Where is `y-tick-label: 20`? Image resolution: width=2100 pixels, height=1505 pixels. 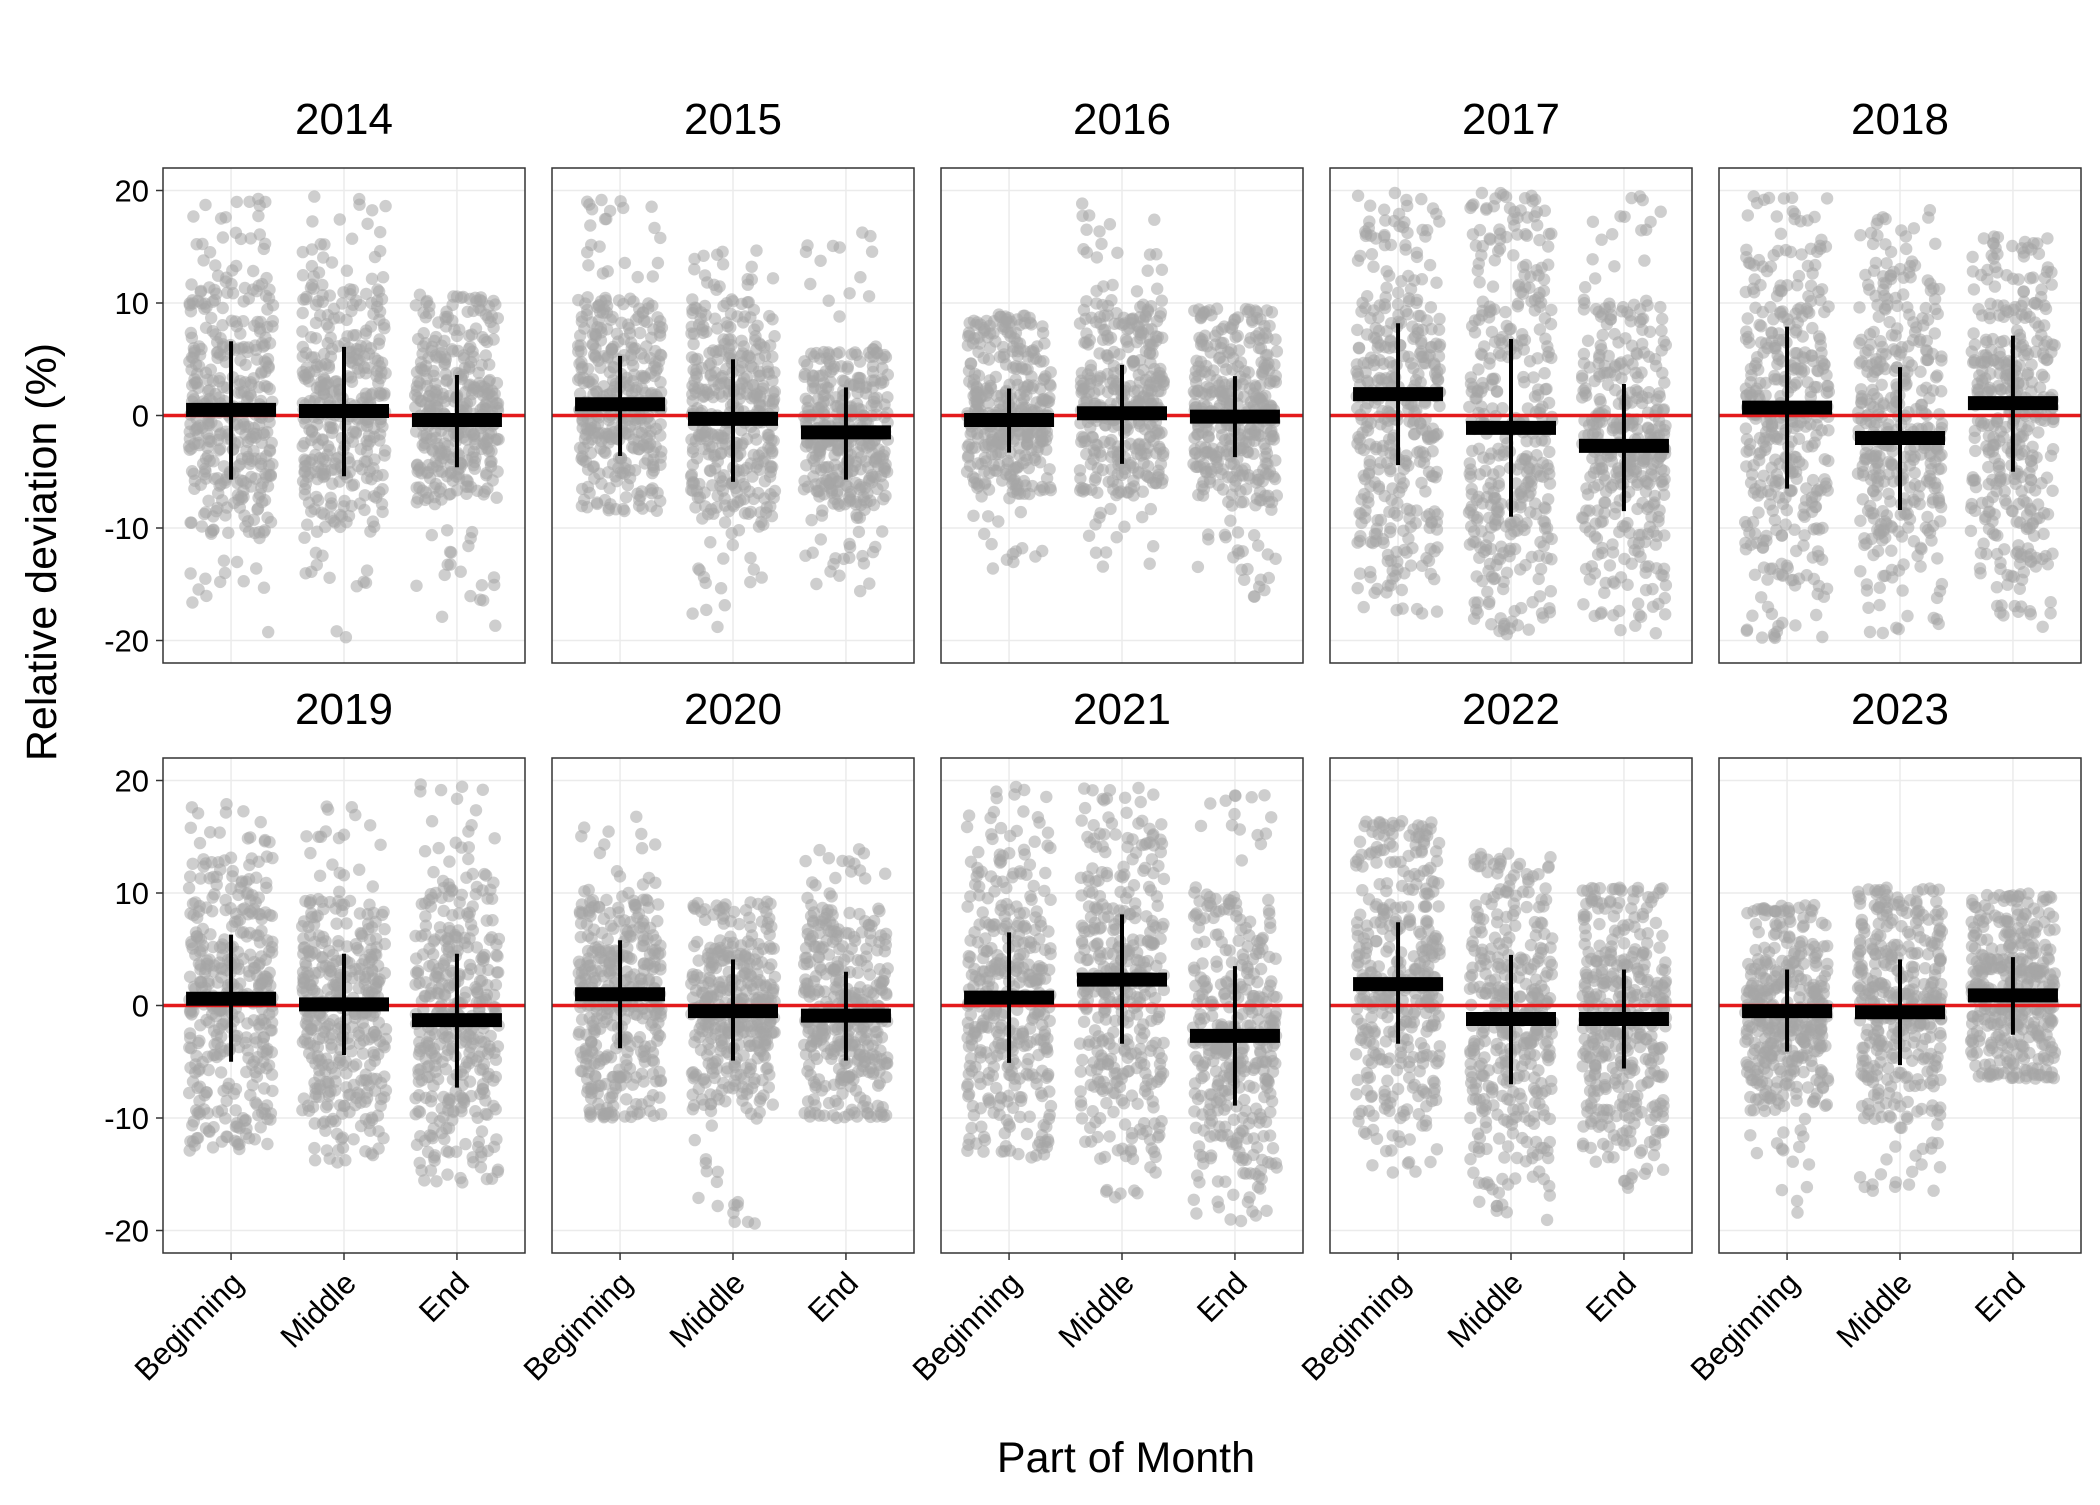 y-tick-label: 20 is located at coordinates (132, 191).